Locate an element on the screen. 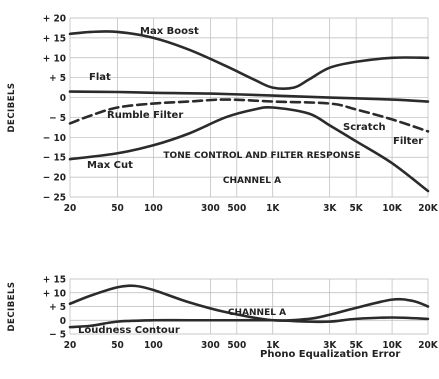  y-tick-label: − 10 is located at coordinates (54, 138).